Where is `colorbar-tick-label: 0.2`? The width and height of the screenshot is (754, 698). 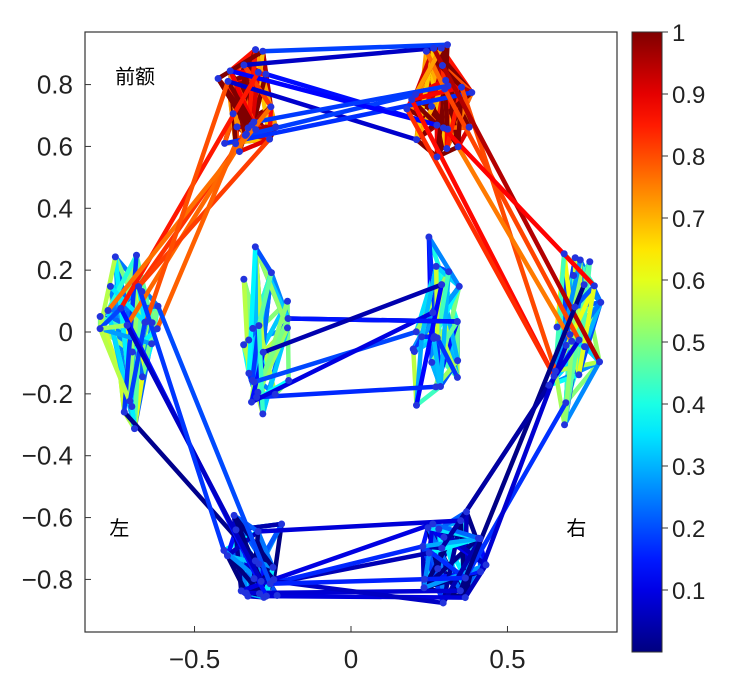
colorbar-tick-label: 0.2 is located at coordinates (688, 529).